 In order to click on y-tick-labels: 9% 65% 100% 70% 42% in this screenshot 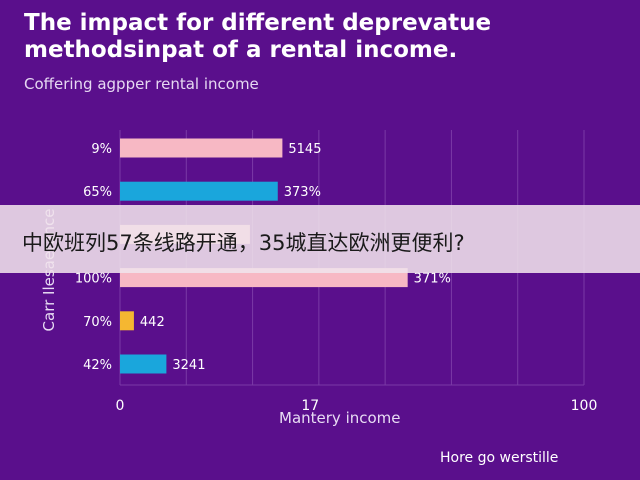, I will do `click(93, 257)`.